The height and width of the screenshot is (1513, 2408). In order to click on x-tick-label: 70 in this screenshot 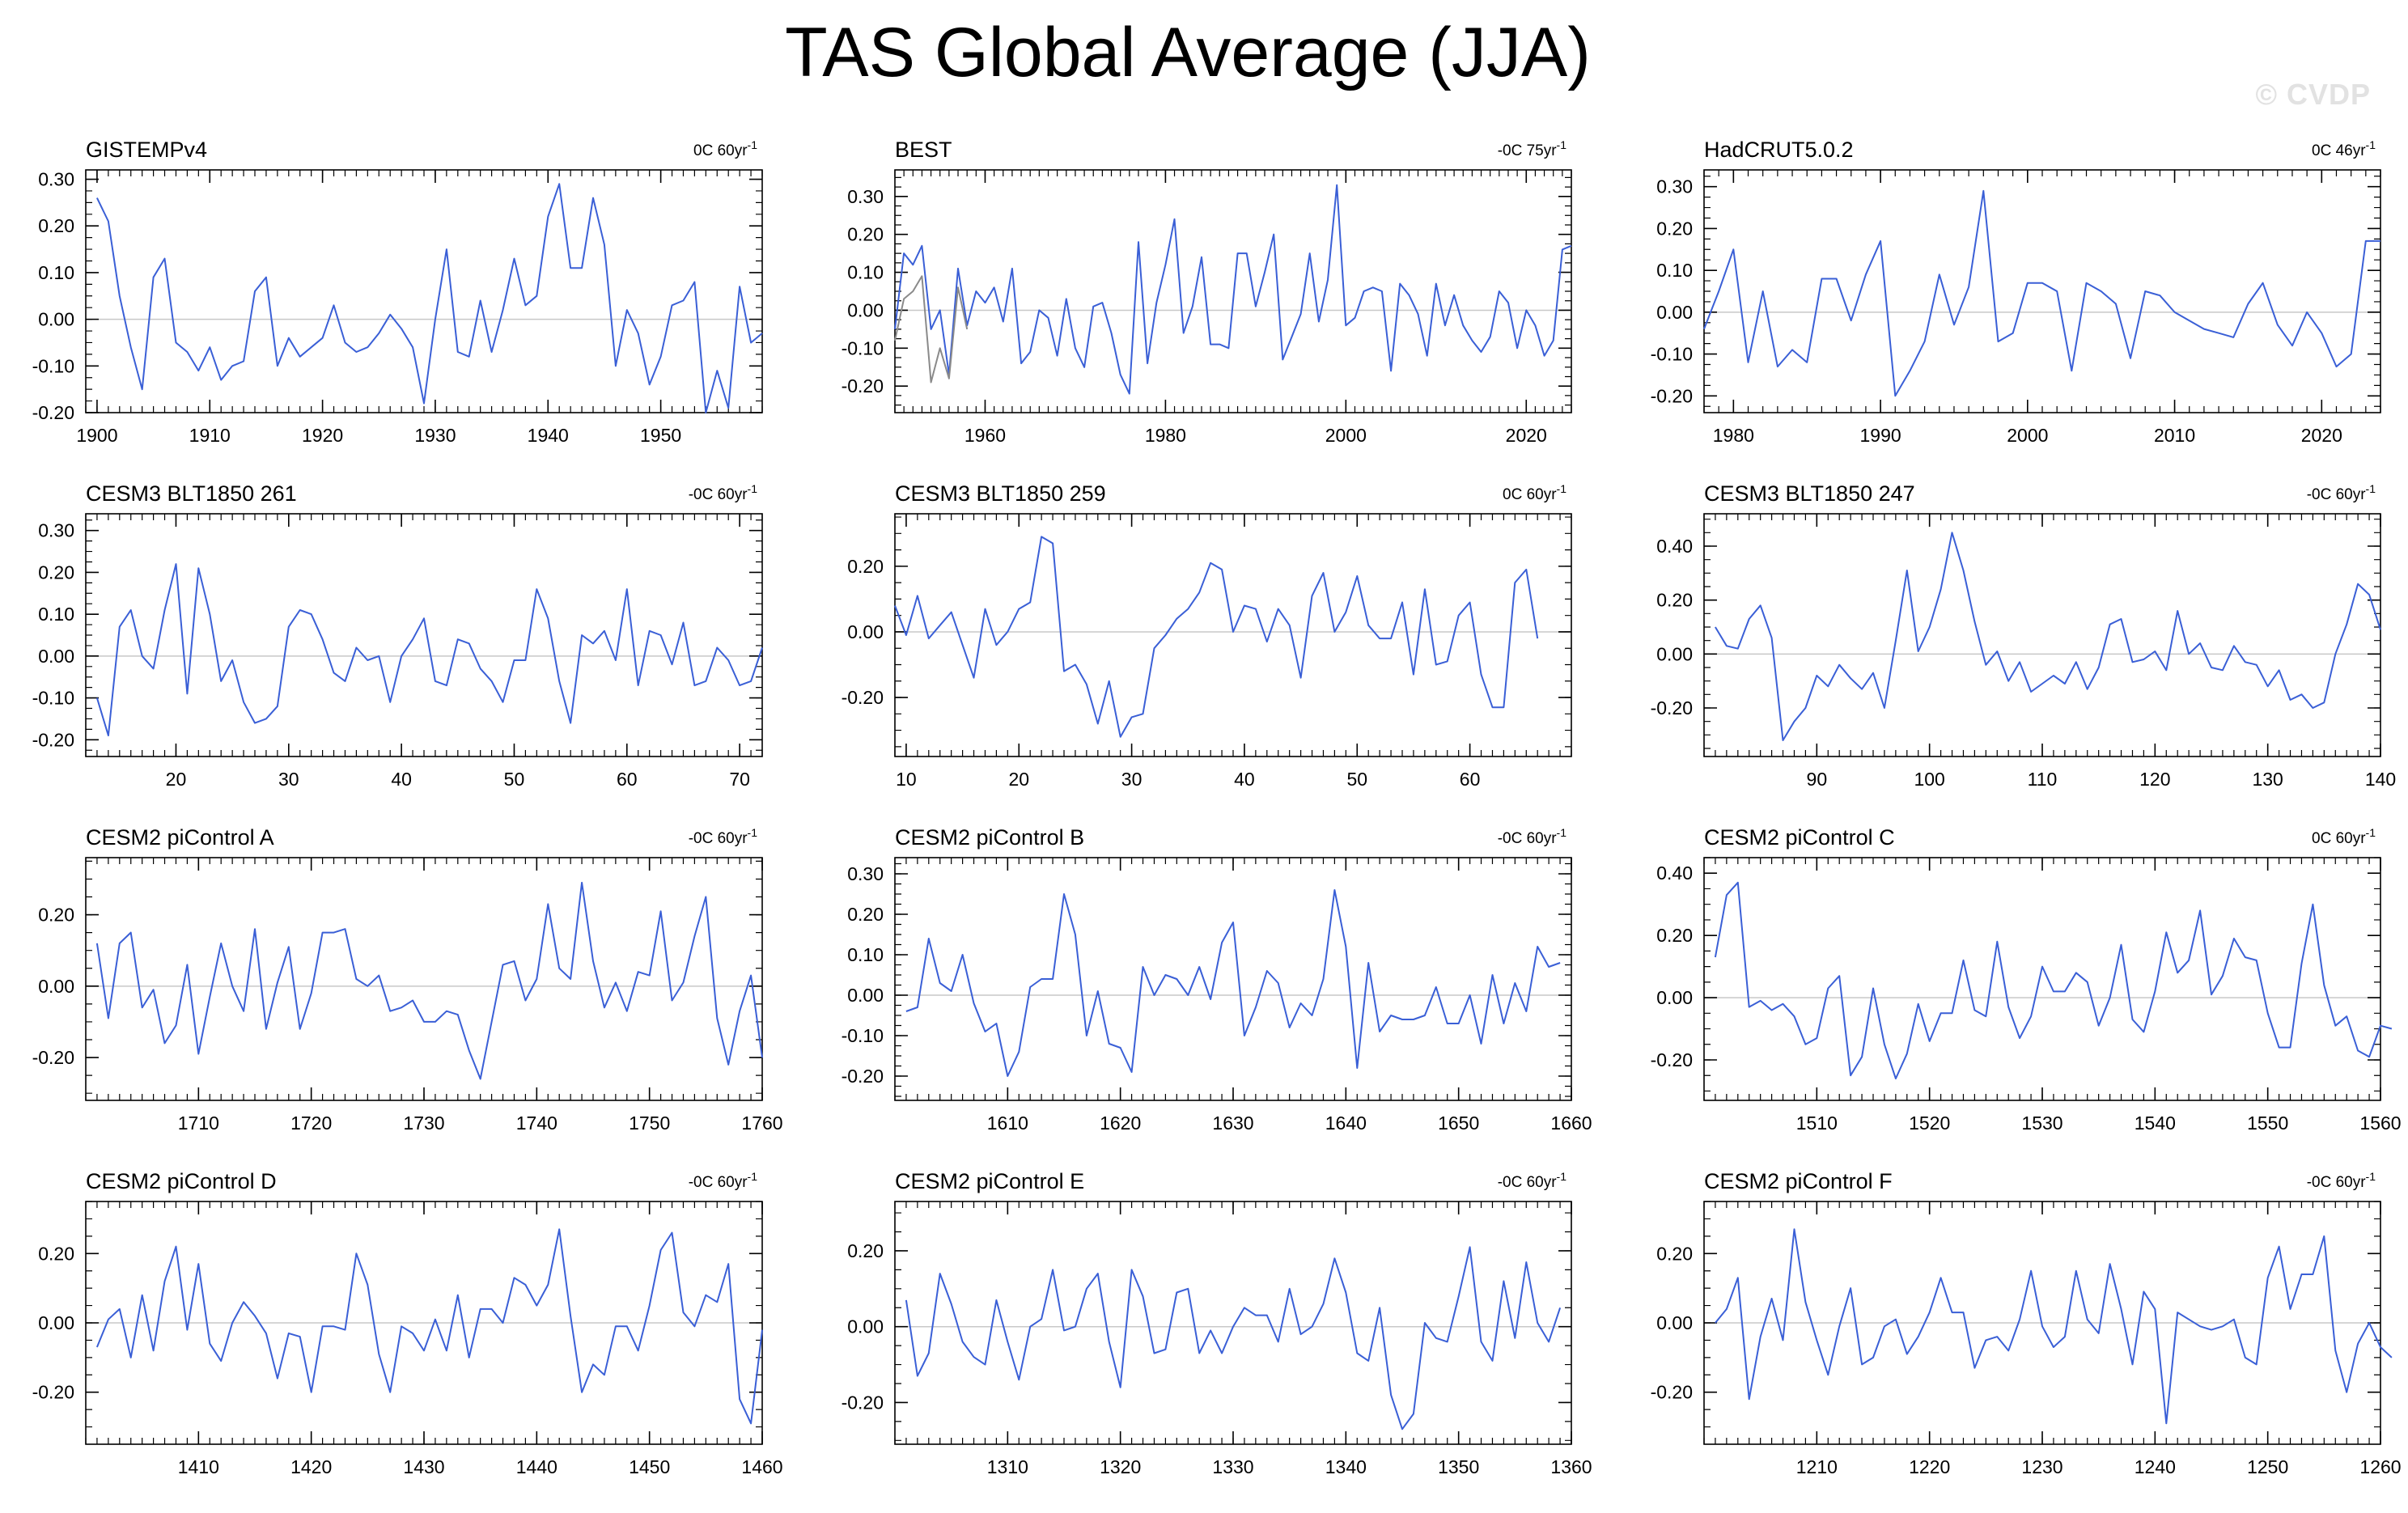, I will do `click(739, 779)`.